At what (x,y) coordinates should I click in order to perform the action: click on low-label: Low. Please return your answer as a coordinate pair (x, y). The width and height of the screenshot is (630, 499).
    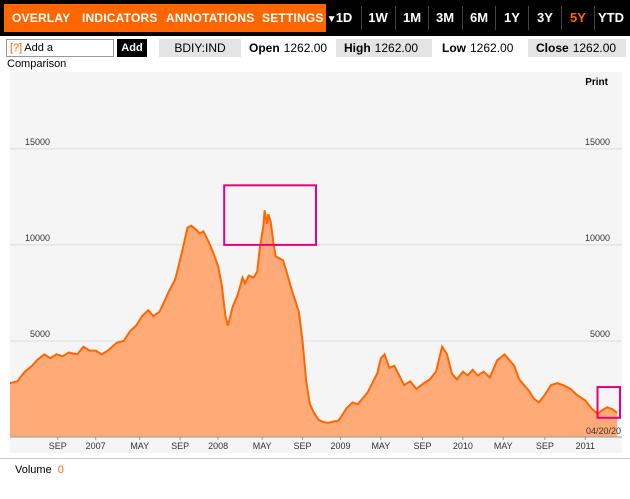
    Looking at the image, I should click on (454, 48).